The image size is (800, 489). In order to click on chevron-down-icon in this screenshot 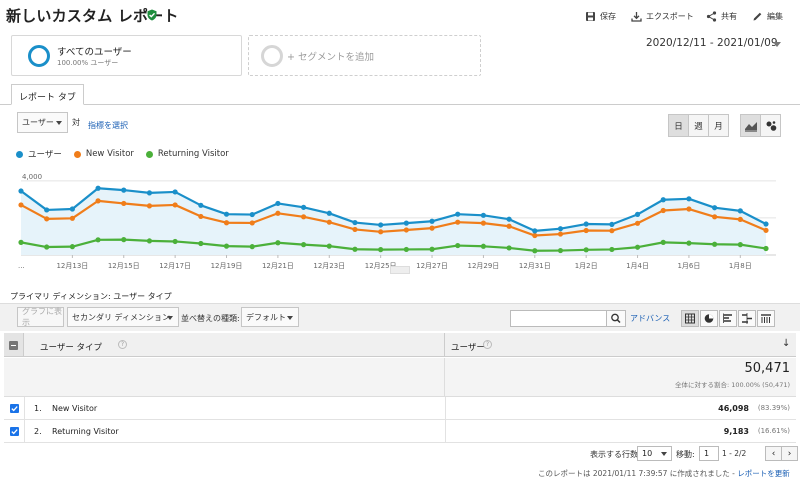, I will do `click(777, 44)`.